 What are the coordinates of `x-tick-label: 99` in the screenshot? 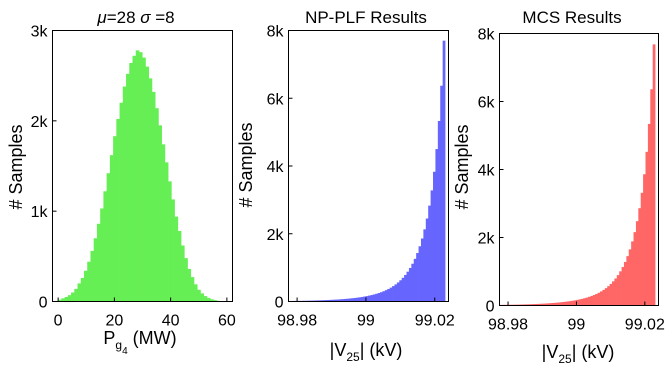 It's located at (366, 321).